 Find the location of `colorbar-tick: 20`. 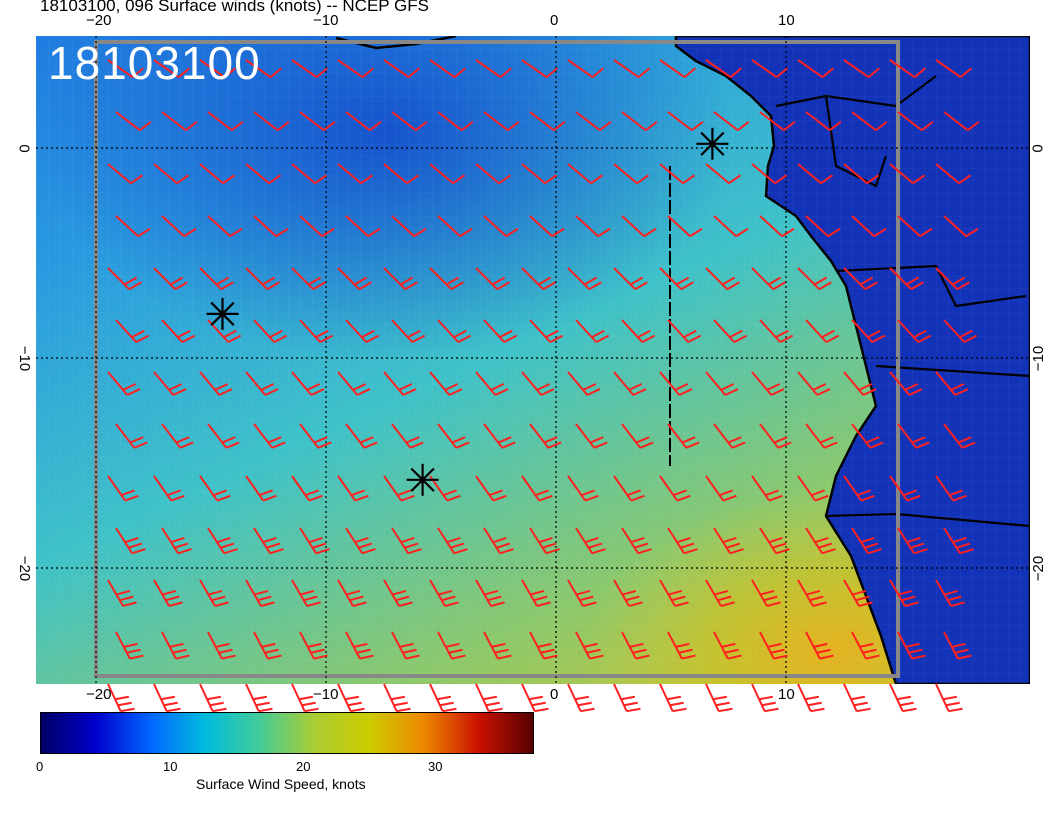

colorbar-tick: 20 is located at coordinates (303, 766).